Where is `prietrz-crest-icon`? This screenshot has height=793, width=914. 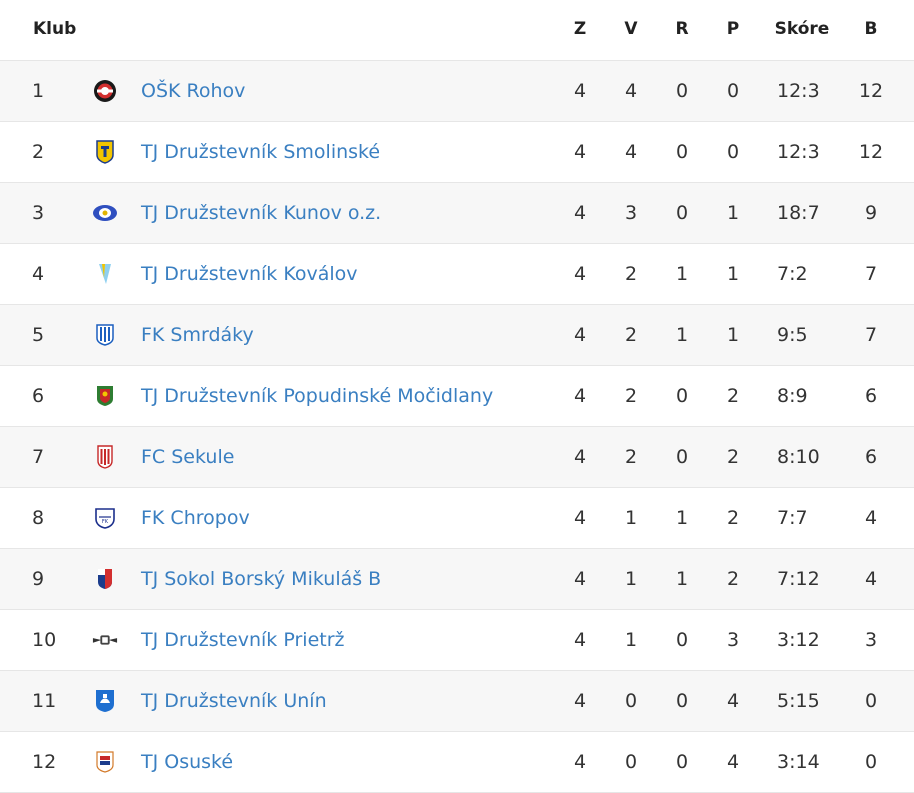
prietrz-crest-icon is located at coordinates (105, 640).